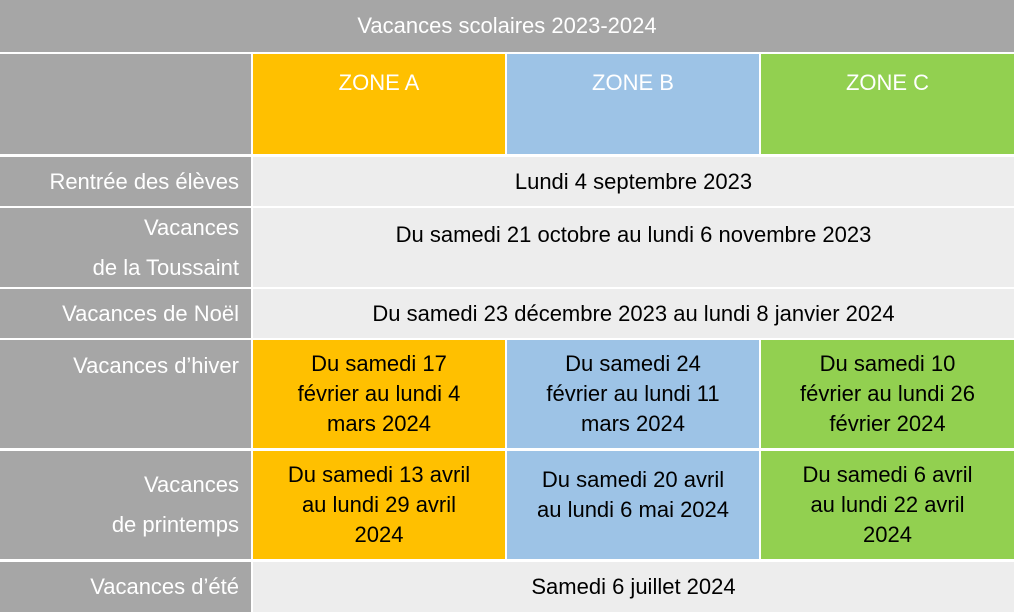  Describe the element at coordinates (633, 509) in the screenshot. I see `printemps-zone-b-line2: au lundi 6 mai 2024` at that location.